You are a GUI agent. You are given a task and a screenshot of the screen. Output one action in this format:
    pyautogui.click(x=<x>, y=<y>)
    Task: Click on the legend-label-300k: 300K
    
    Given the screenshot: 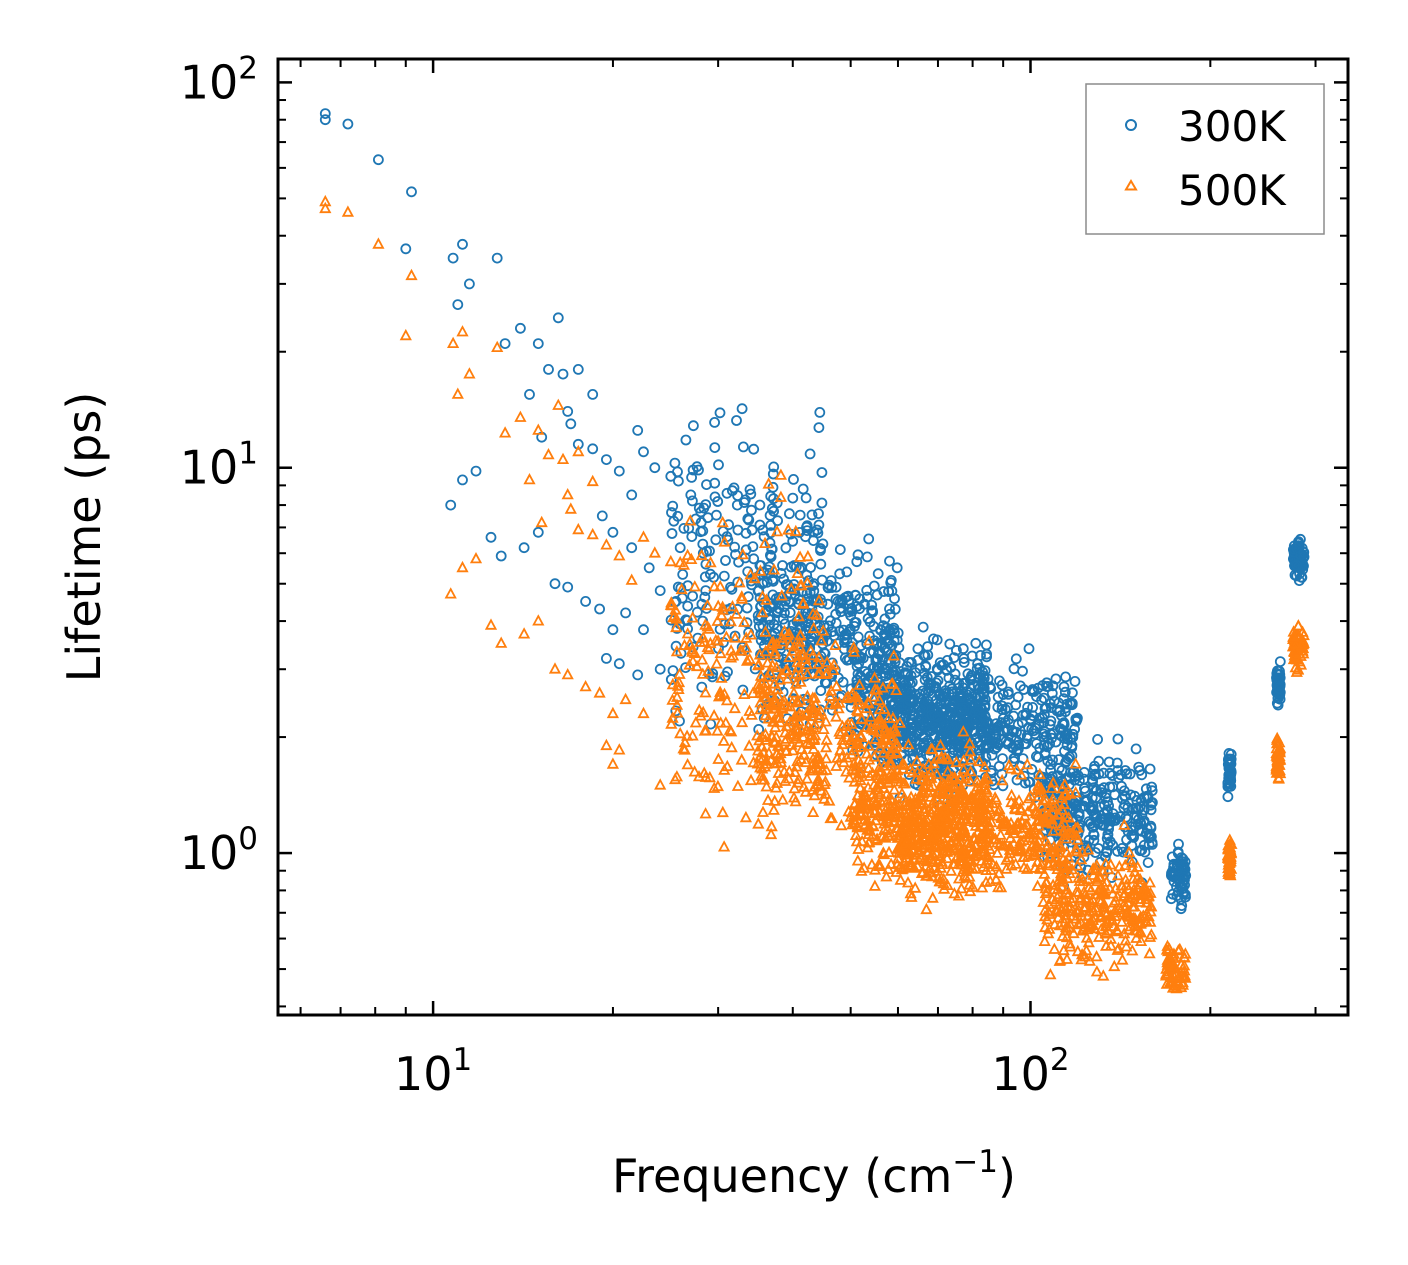 What is the action you would take?
    pyautogui.click(x=1232, y=126)
    